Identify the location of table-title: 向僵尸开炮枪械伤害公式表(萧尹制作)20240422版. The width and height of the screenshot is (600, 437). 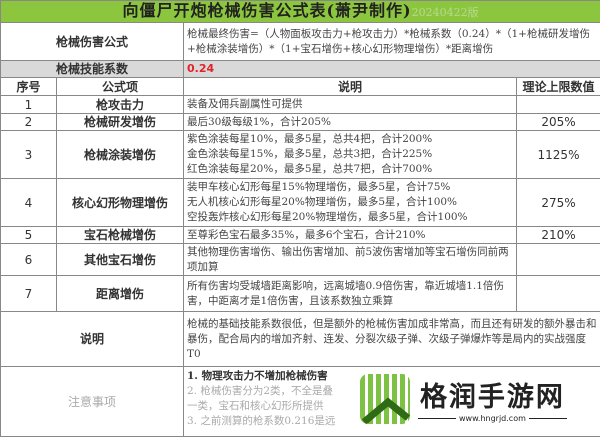
(300, 12).